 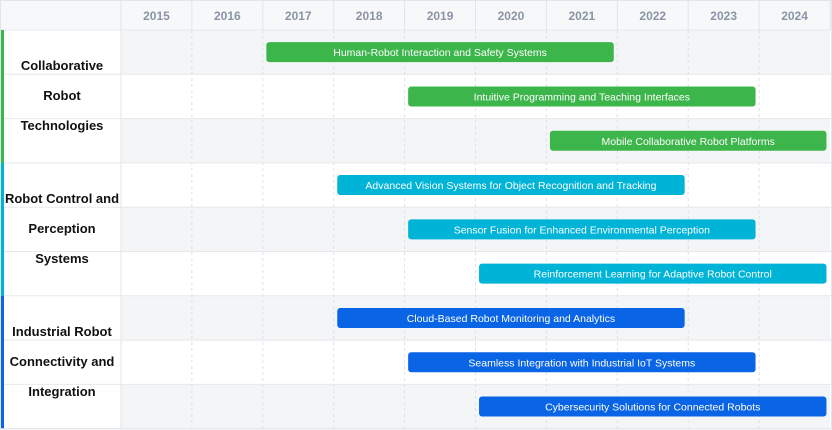 I want to click on group-label: Robot Control and Perception Systems, so click(x=62, y=229).